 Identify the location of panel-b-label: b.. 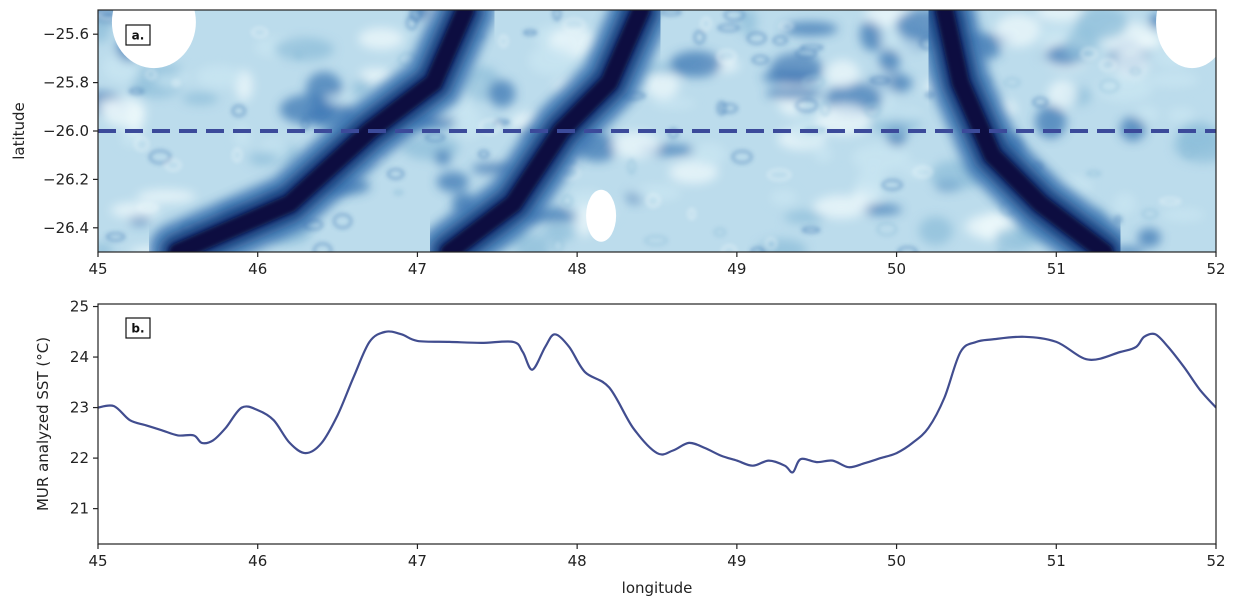
(137, 329).